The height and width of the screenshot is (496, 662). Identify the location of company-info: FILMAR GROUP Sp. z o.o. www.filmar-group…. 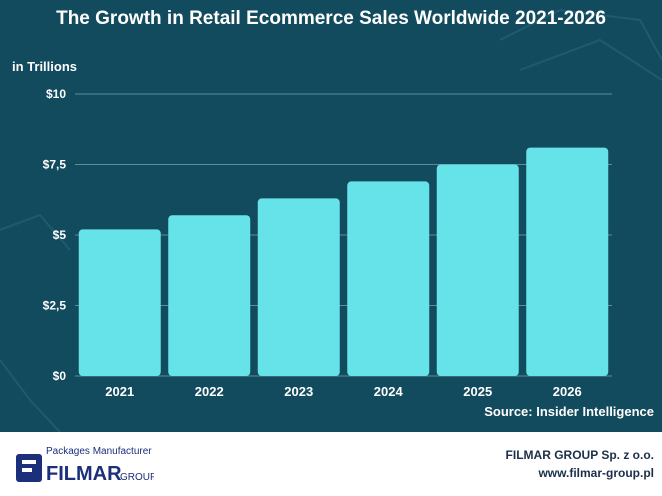
(580, 464).